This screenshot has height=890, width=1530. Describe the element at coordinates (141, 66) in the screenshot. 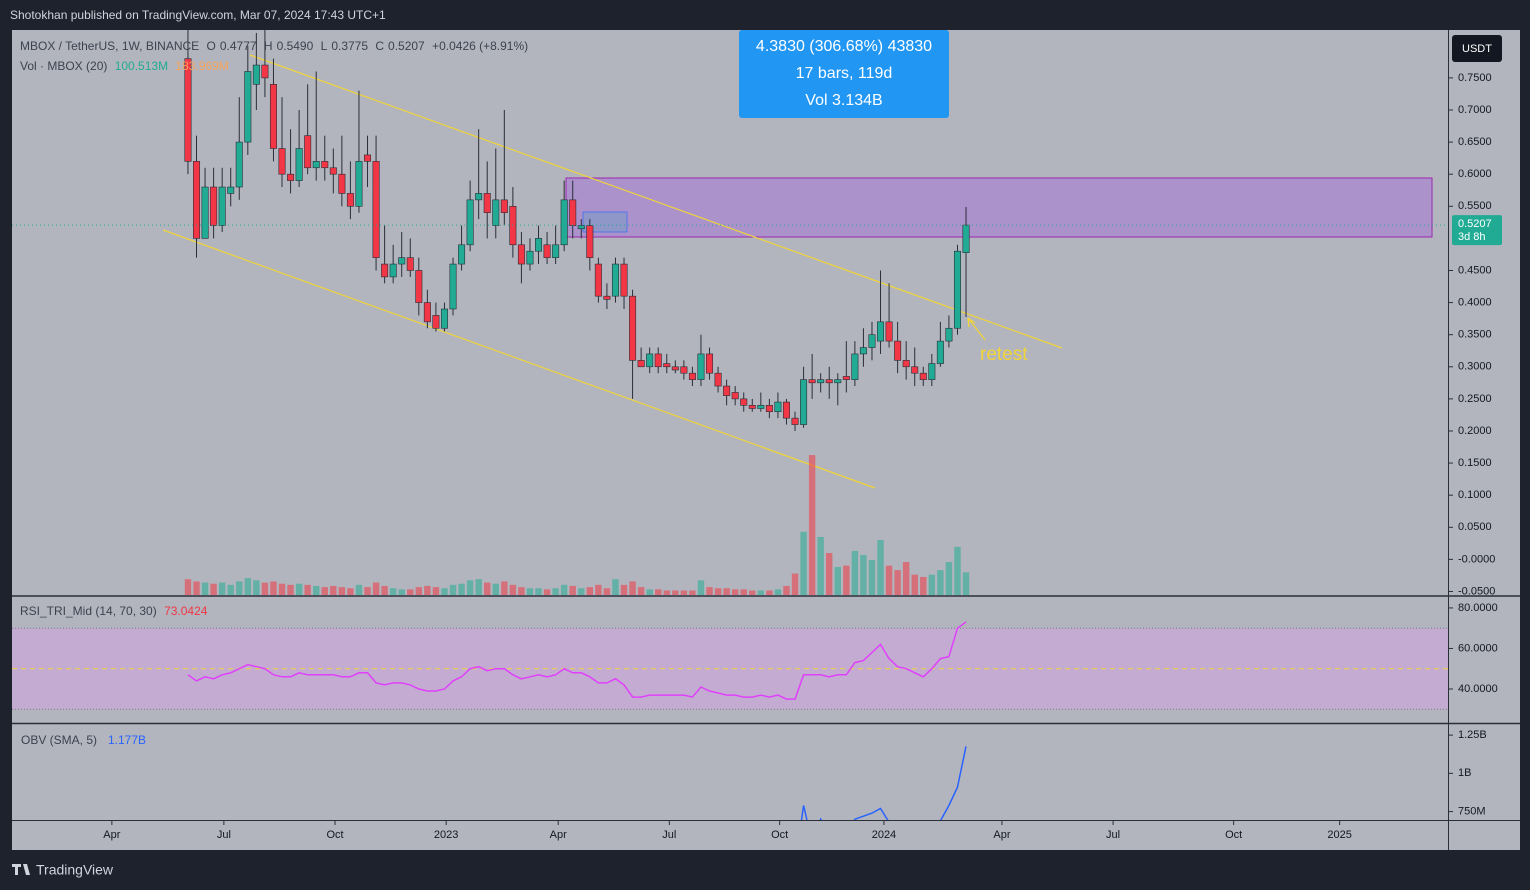

I see `volume-value: 100.513M` at that location.